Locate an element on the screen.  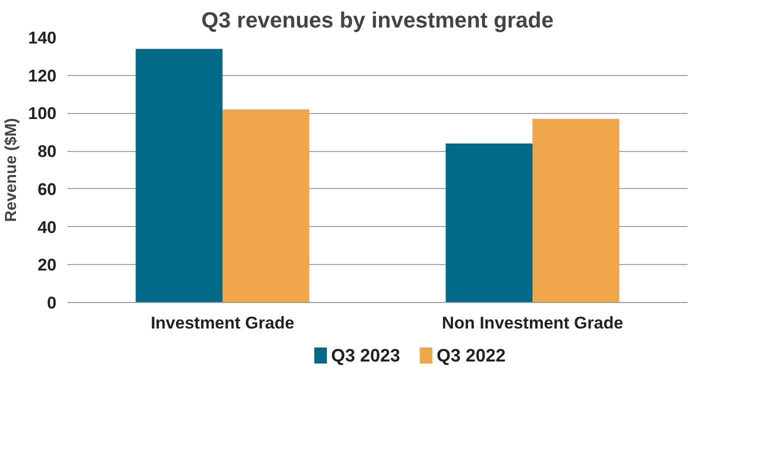
x-tick-label: Investment Grade is located at coordinates (222, 323).